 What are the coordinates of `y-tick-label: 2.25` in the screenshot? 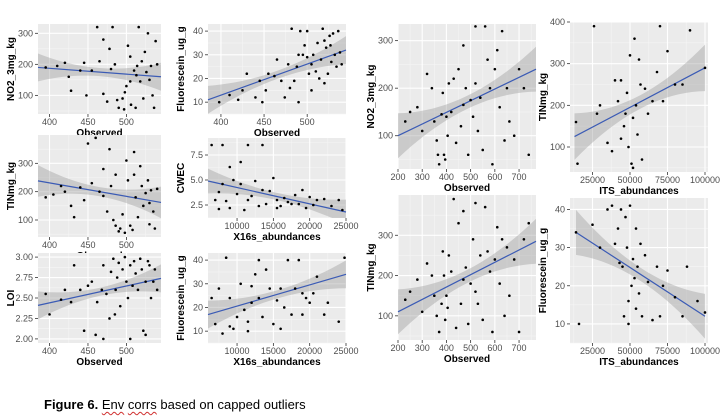 It's located at (24, 318).